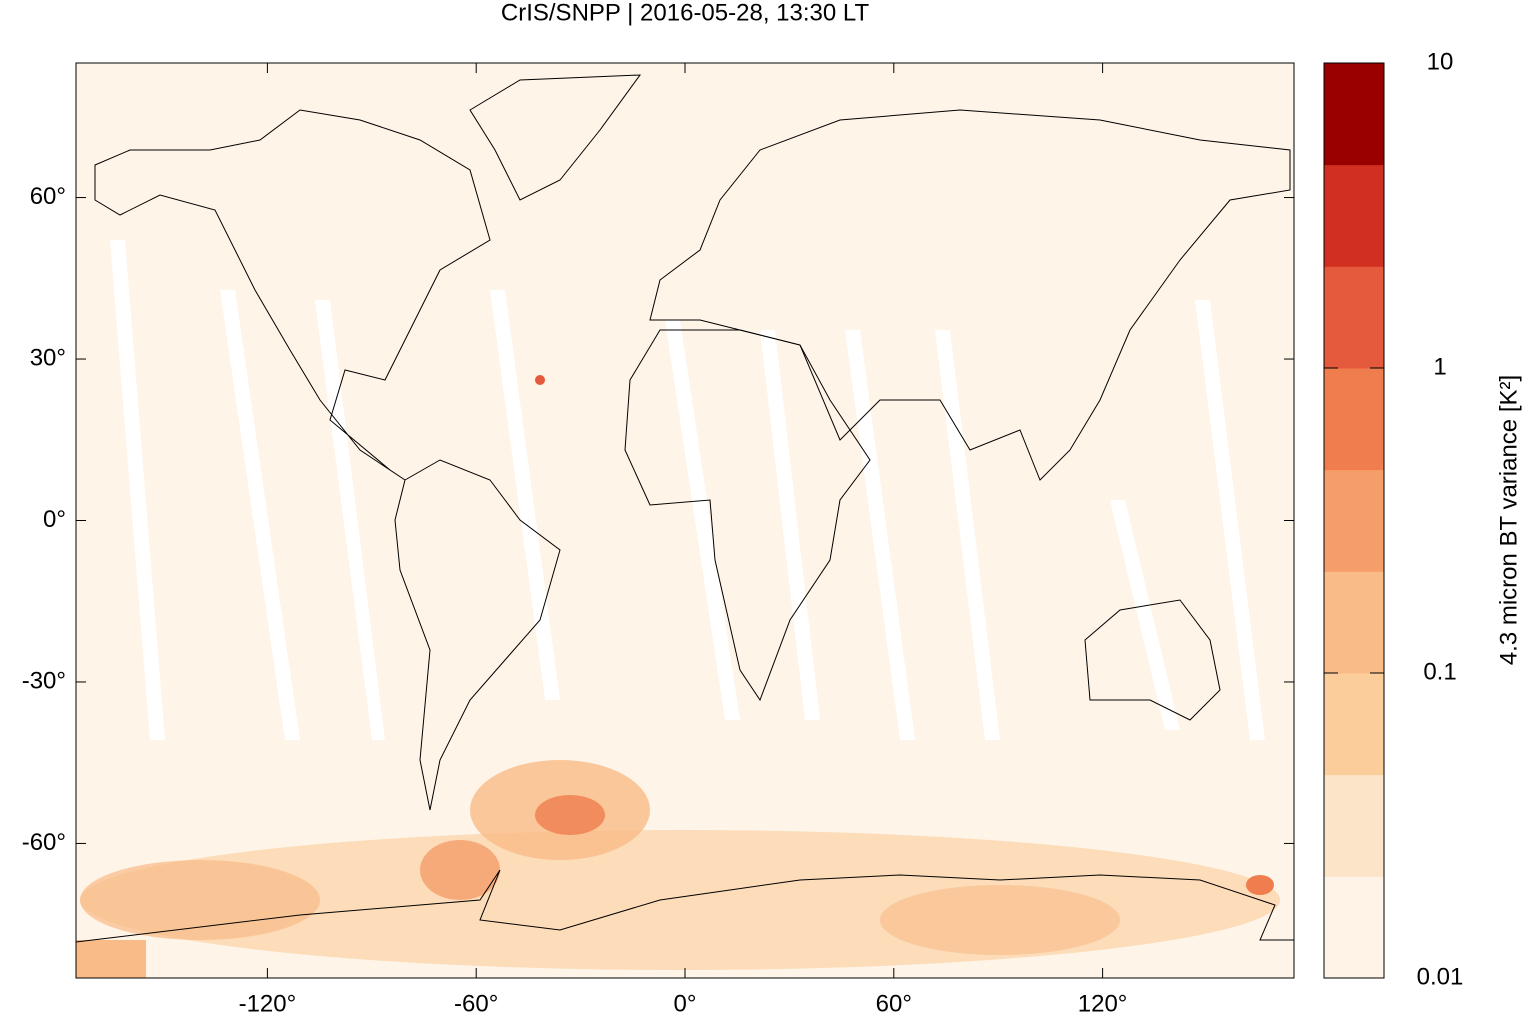  I want to click on x-tick-label: 0°, so click(685, 1003).